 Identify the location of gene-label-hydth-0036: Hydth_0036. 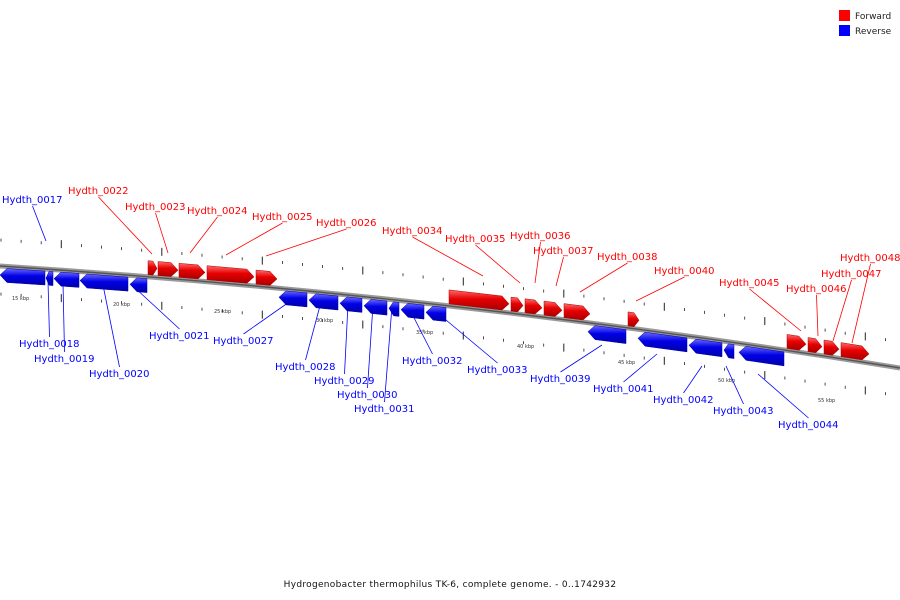
(540, 236).